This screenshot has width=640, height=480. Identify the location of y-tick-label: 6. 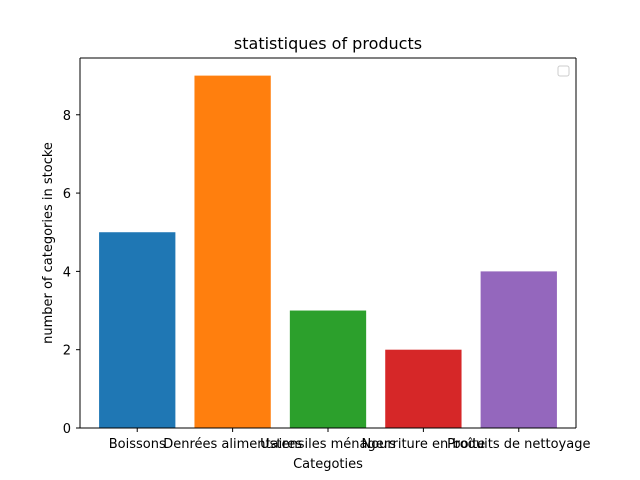
(67, 194).